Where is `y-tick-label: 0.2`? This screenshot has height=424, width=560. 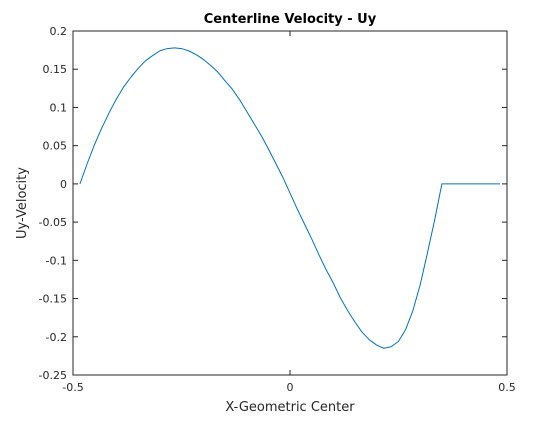
y-tick-label: 0.2 is located at coordinates (59, 31).